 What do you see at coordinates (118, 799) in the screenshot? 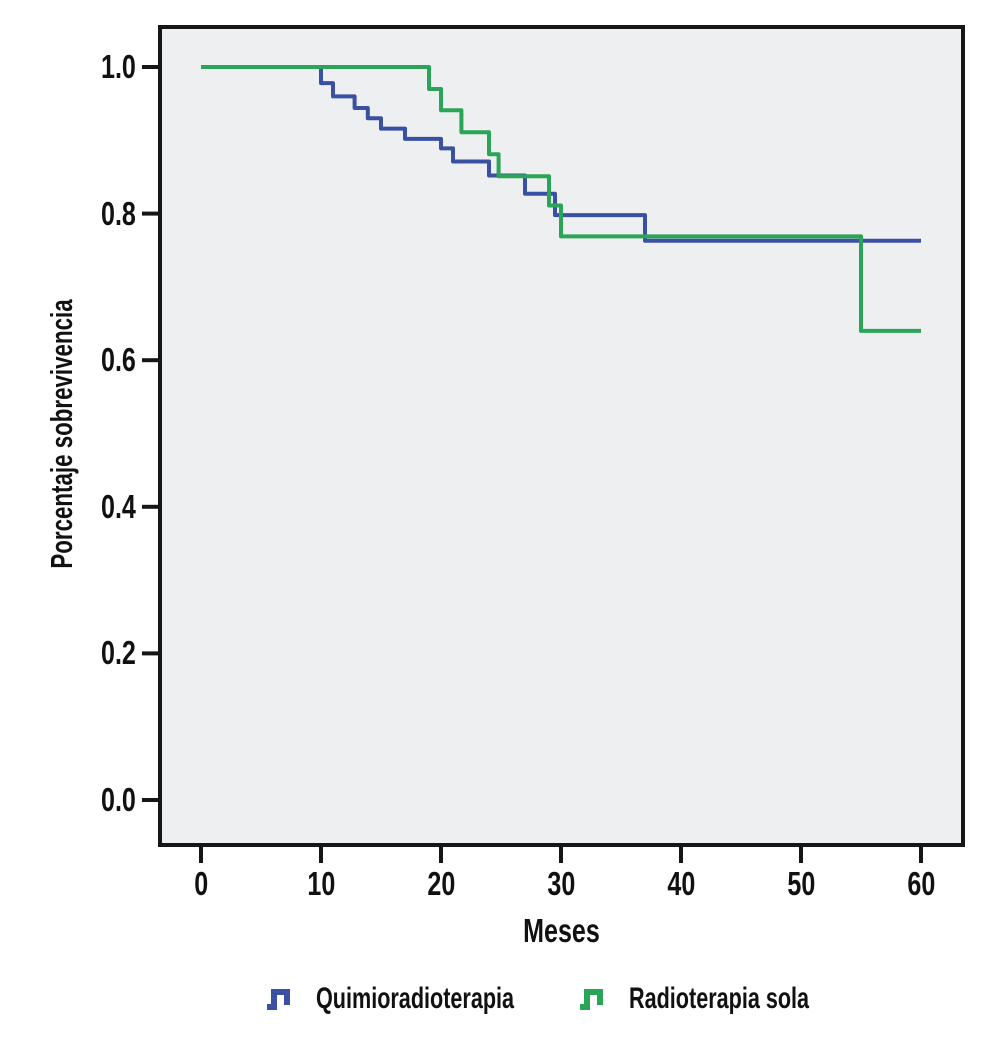
I see `y-tick-label: 0.0` at bounding box center [118, 799].